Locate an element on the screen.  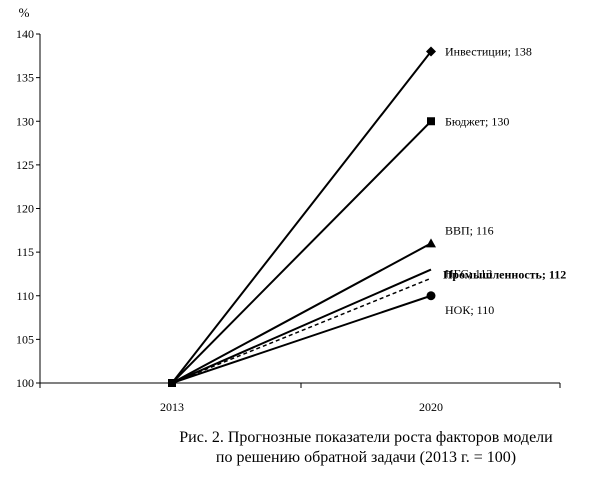
y-tick-label: 105 is located at coordinates (25, 339).